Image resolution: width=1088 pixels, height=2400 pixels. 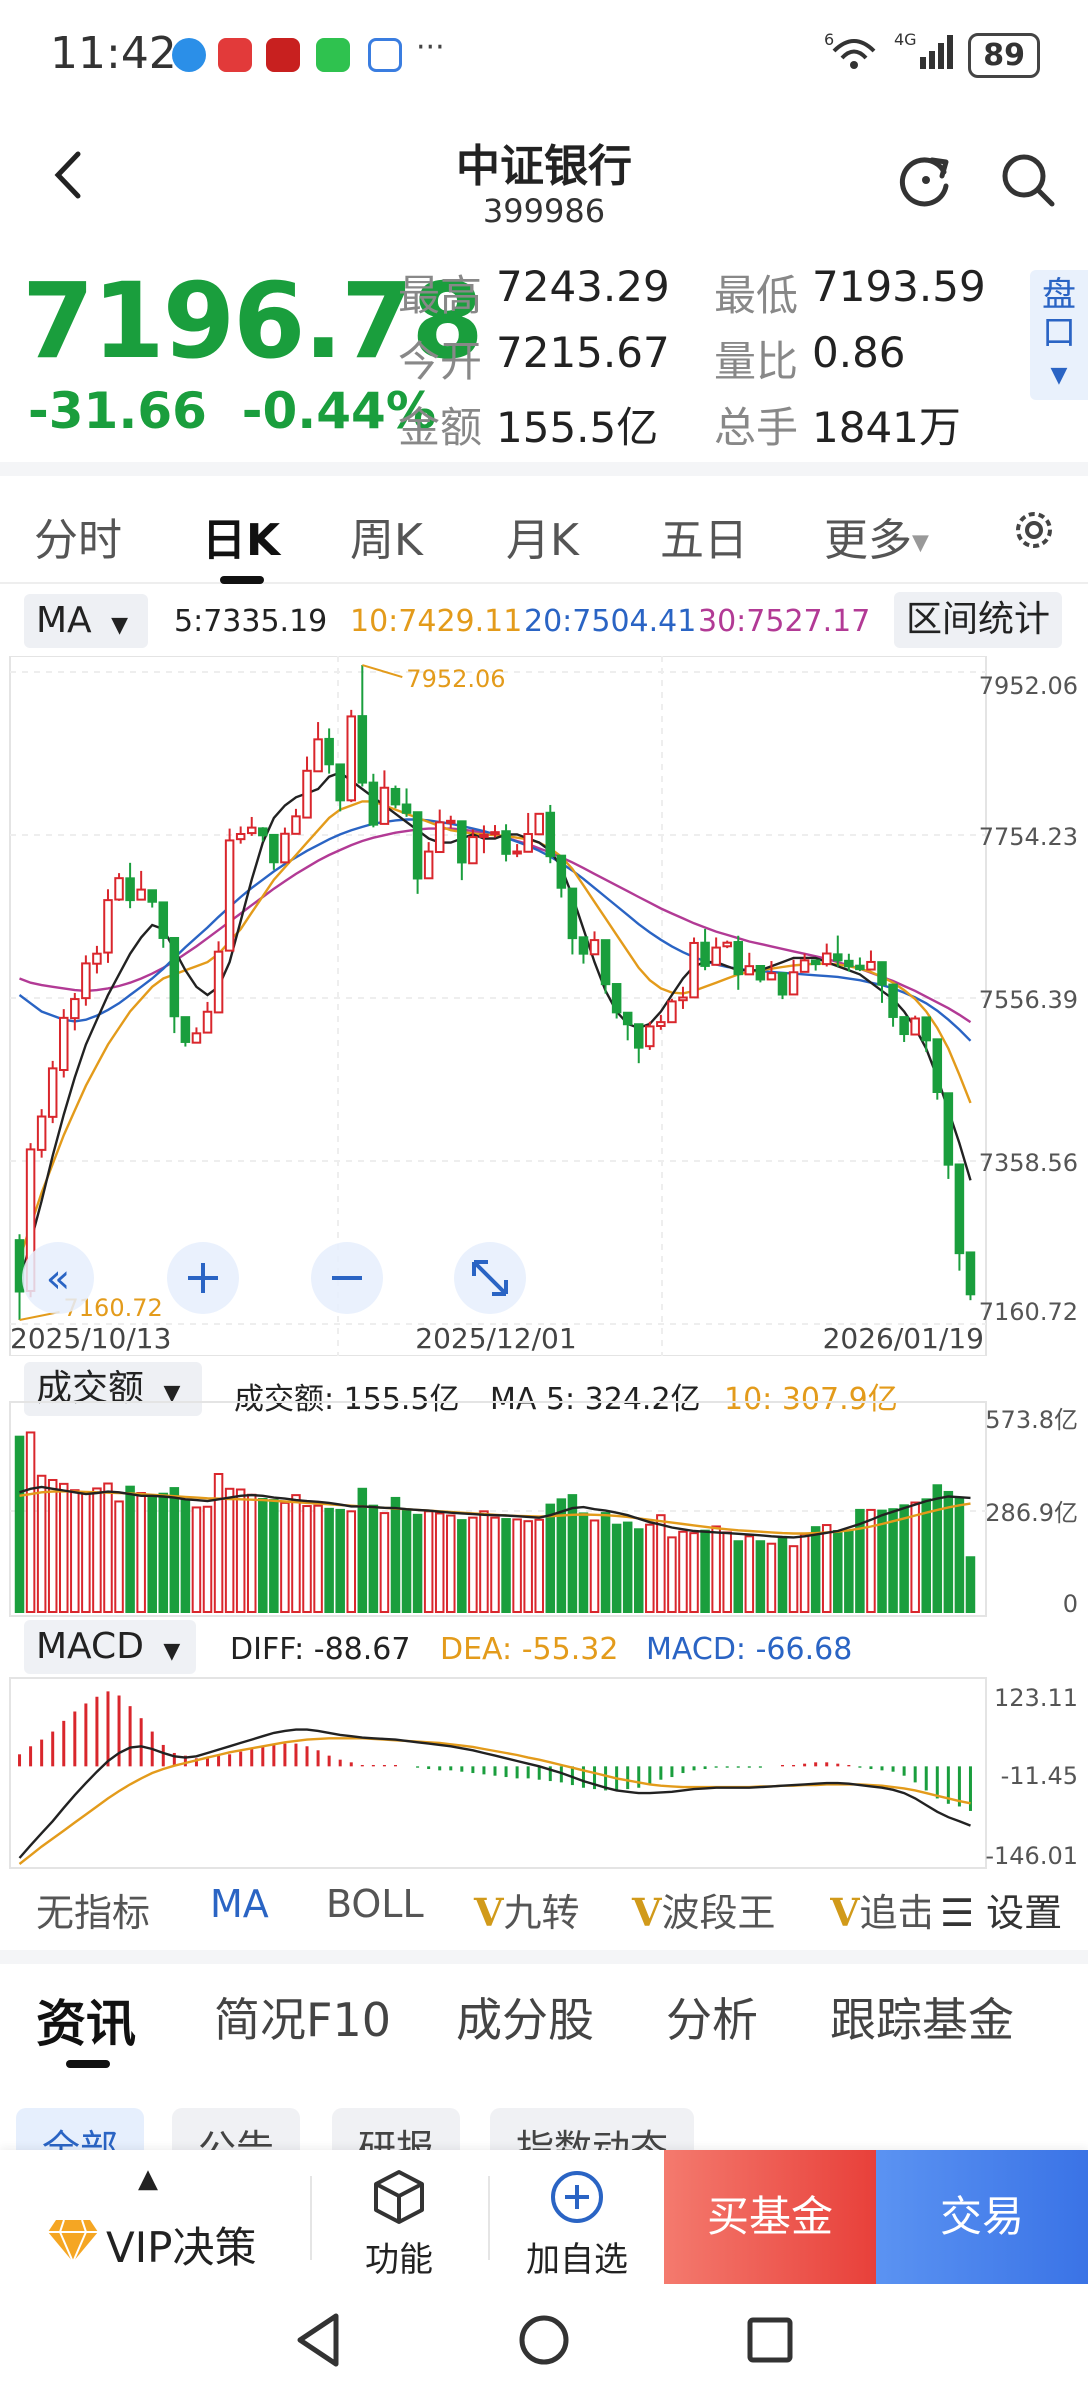 What do you see at coordinates (852, 54) in the screenshot?
I see `wifi-icon: 6` at bounding box center [852, 54].